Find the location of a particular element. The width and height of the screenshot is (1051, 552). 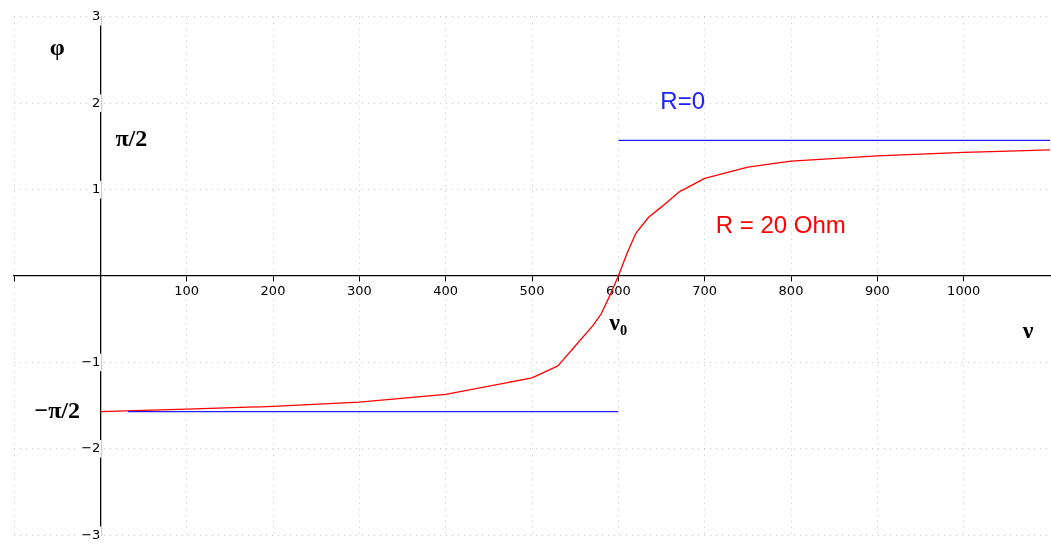

x-tick-label: 200 is located at coordinates (273, 291).